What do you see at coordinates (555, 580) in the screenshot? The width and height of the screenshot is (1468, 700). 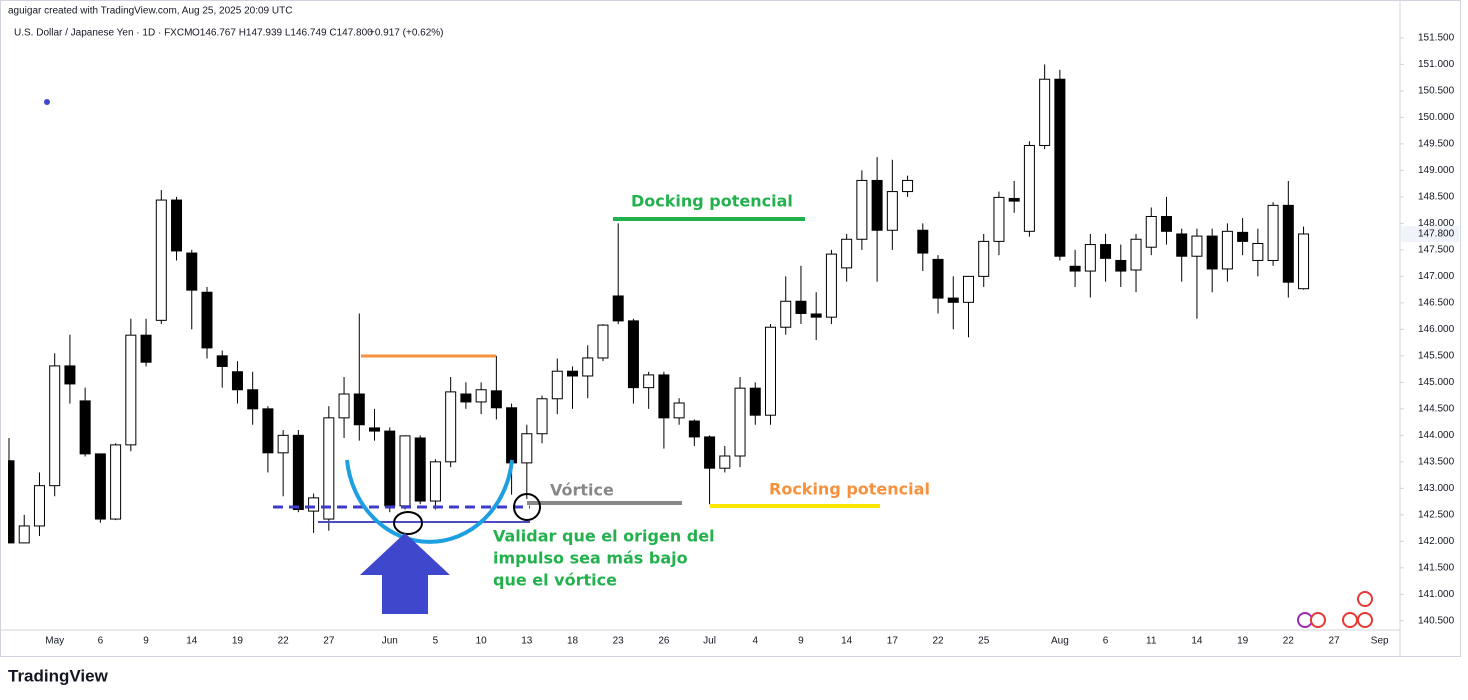 I see `annotation: que el vórtice` at bounding box center [555, 580].